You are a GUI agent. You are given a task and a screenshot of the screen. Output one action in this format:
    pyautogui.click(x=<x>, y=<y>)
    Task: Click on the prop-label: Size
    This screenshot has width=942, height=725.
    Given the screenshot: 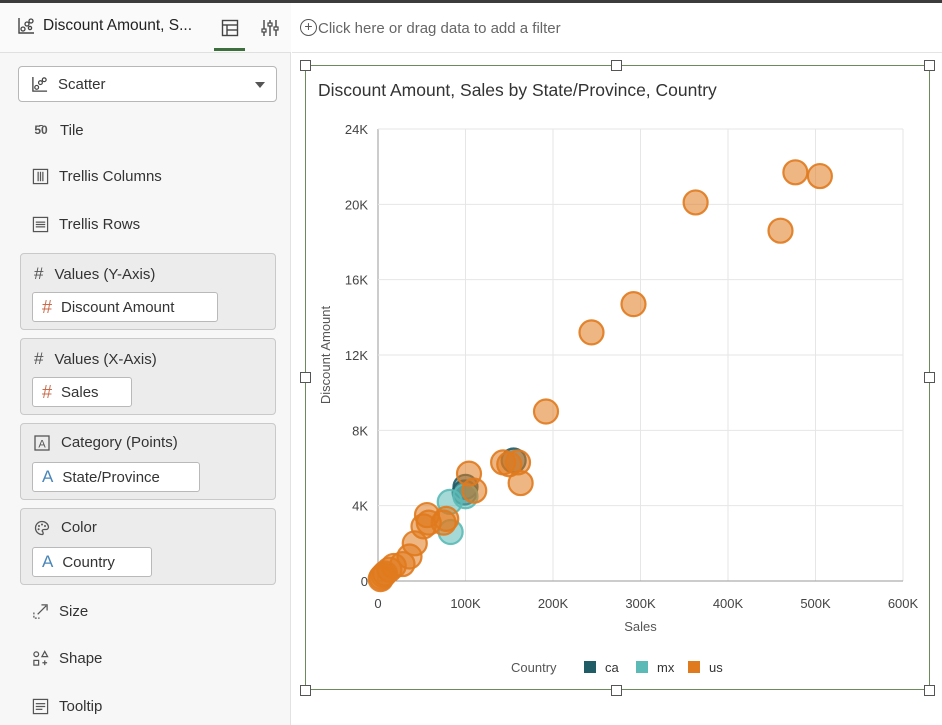 What is the action you would take?
    pyautogui.click(x=74, y=611)
    